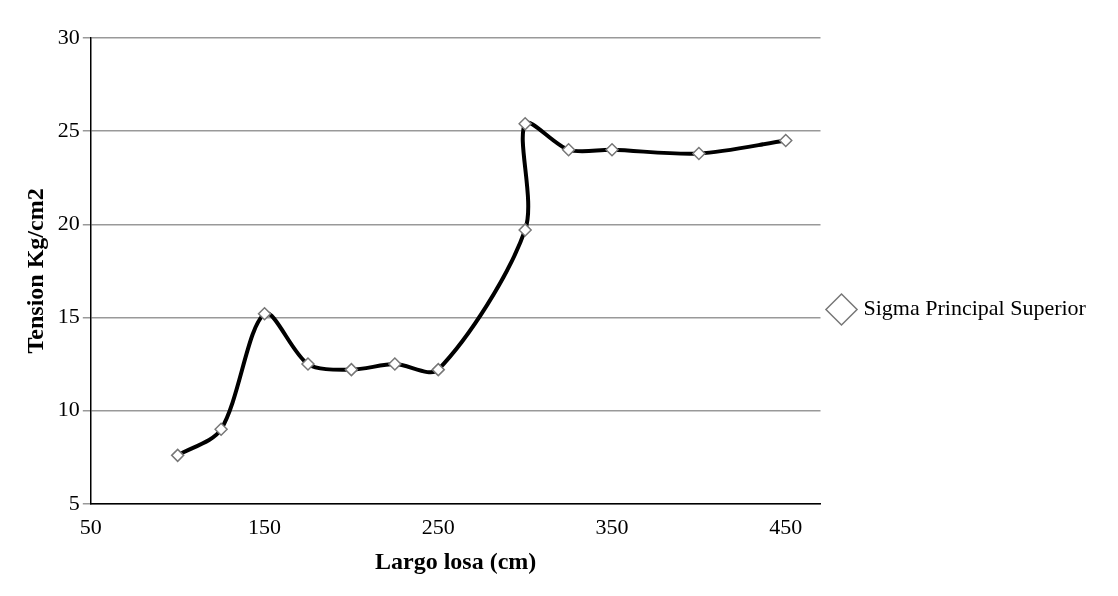  Describe the element at coordinates (74, 502) in the screenshot. I see `y-tick-label: 5` at that location.